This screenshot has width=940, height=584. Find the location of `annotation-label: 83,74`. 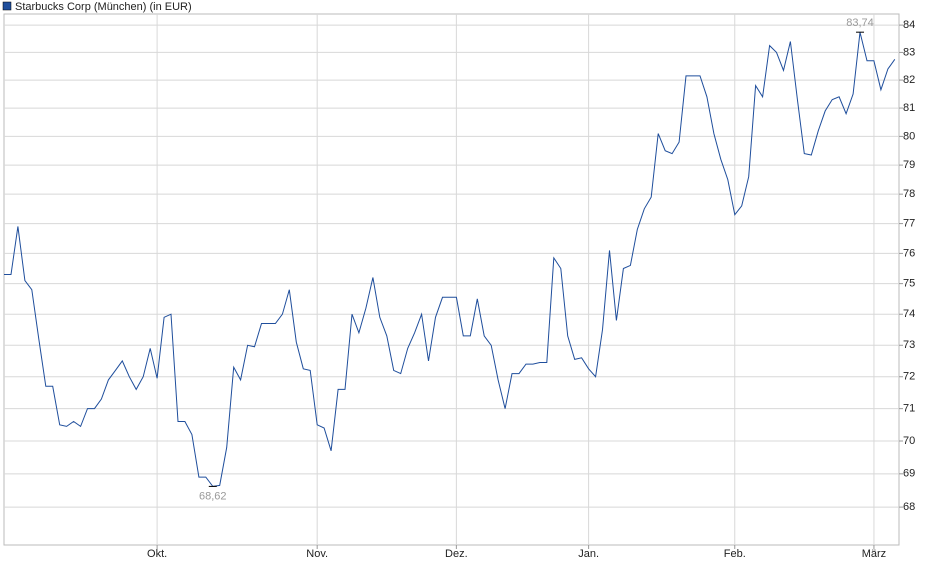

annotation-label: 83,74 is located at coordinates (860, 23).